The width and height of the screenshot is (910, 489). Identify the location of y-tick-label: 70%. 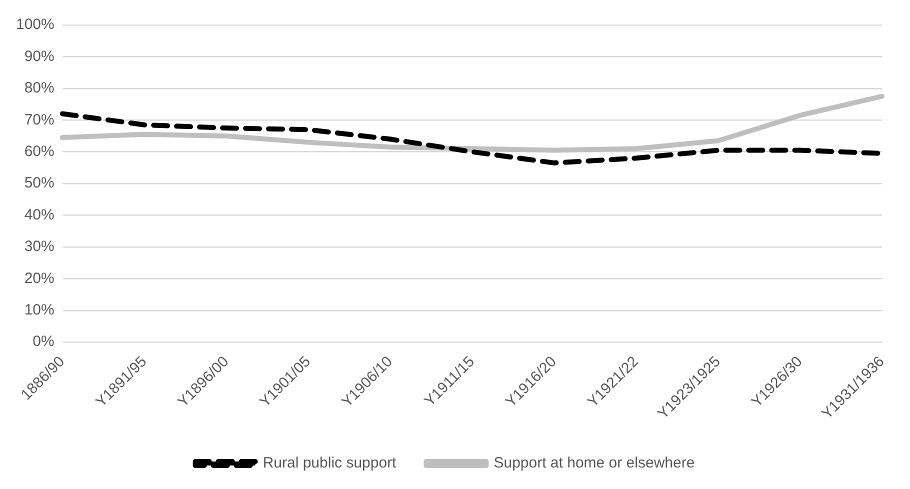
(39, 119).